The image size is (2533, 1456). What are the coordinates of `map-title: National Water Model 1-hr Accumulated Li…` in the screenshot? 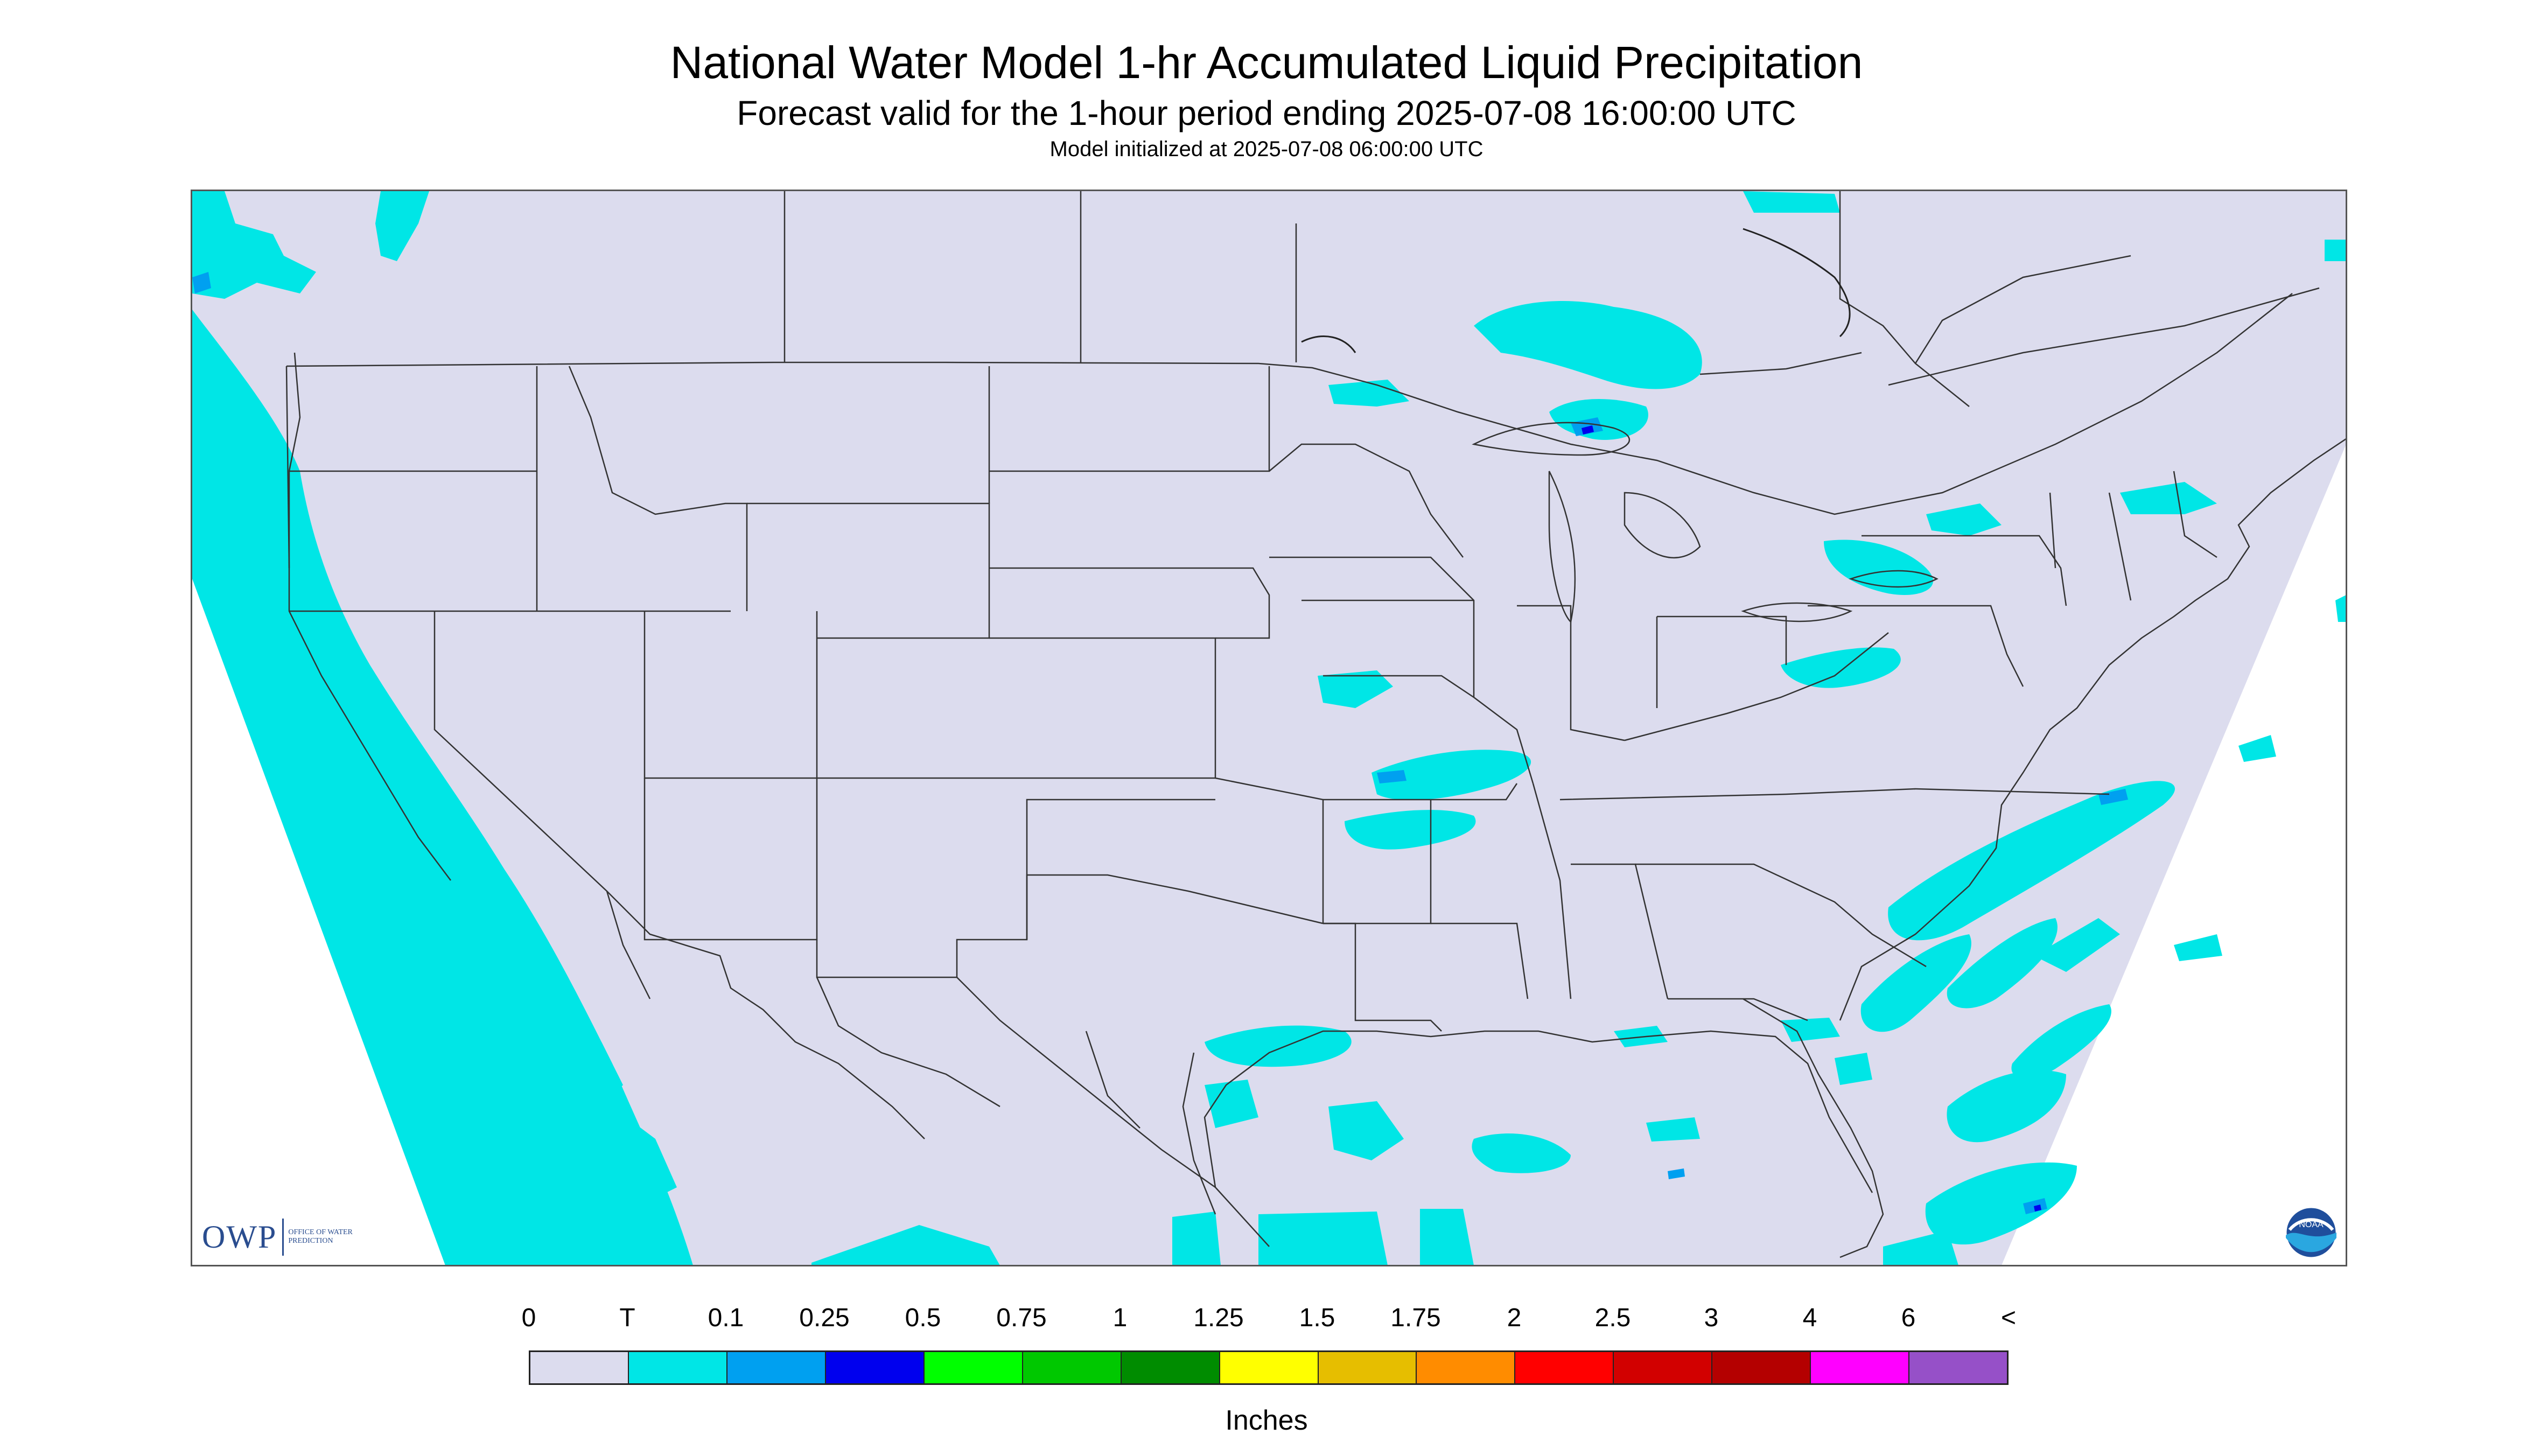 It's located at (1266, 62).